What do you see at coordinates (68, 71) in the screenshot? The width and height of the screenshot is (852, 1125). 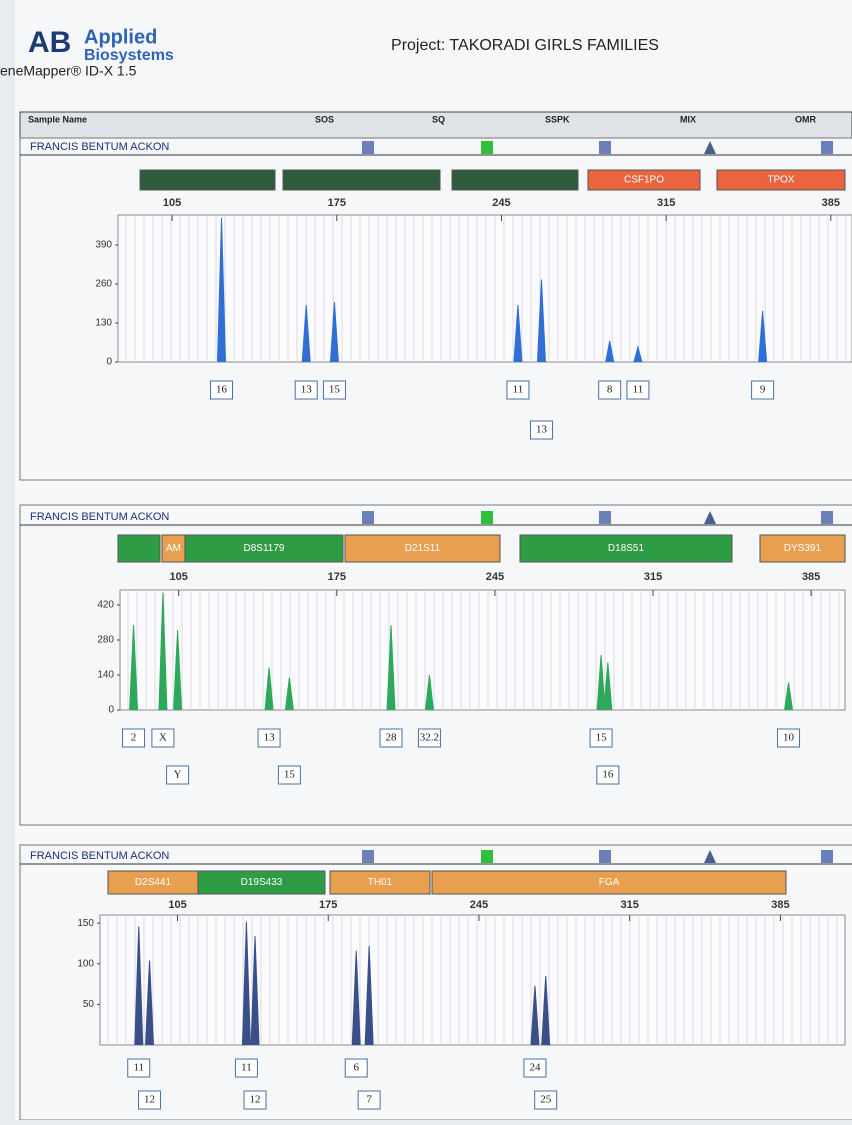 I see `software-name: eneMapper® ID-X 1.5` at bounding box center [68, 71].